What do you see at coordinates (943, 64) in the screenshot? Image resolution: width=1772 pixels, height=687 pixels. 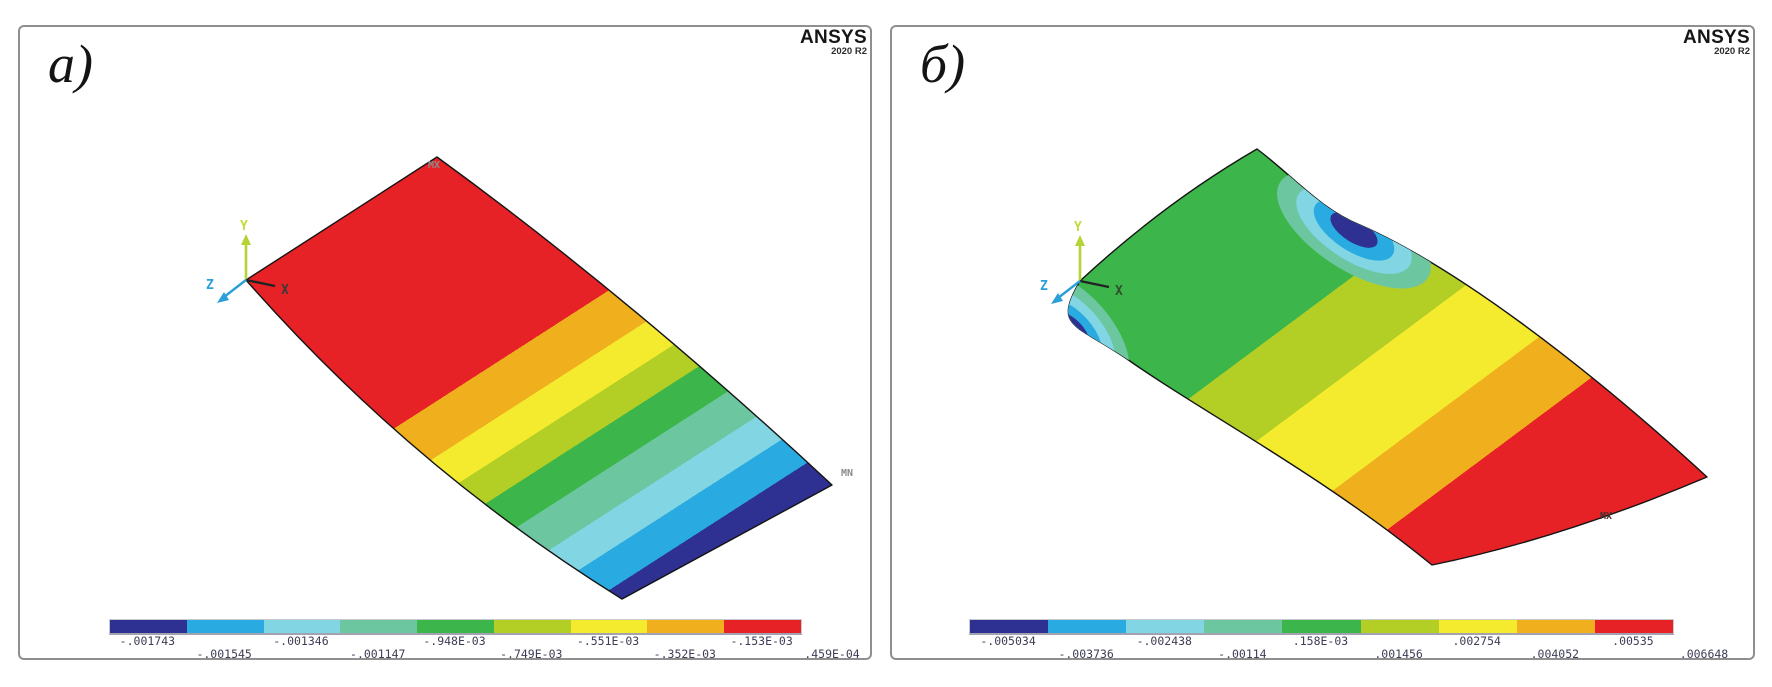 I see `subfigure-label-b: б)` at bounding box center [943, 64].